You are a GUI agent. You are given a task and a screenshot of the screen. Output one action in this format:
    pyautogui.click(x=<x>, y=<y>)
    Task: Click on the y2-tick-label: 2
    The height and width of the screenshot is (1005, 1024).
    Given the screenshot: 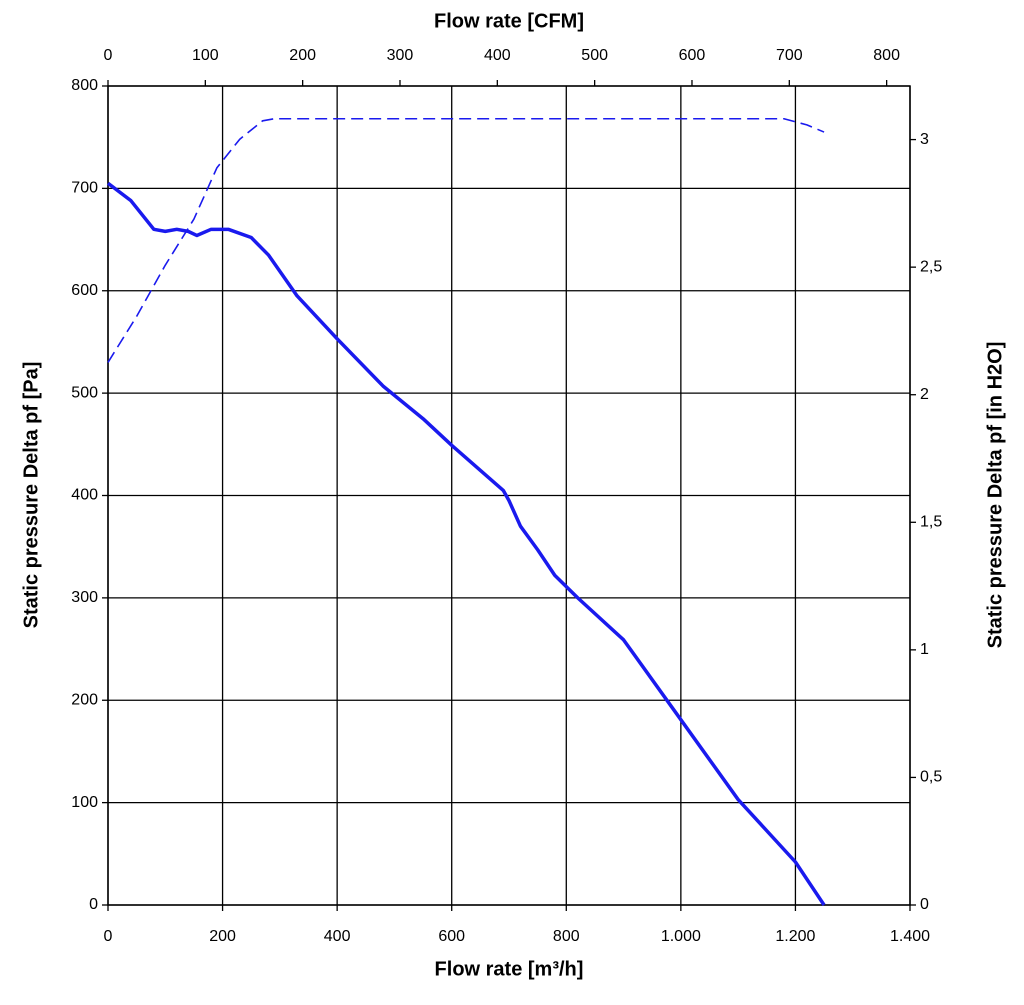 What is the action you would take?
    pyautogui.click(x=924, y=394)
    